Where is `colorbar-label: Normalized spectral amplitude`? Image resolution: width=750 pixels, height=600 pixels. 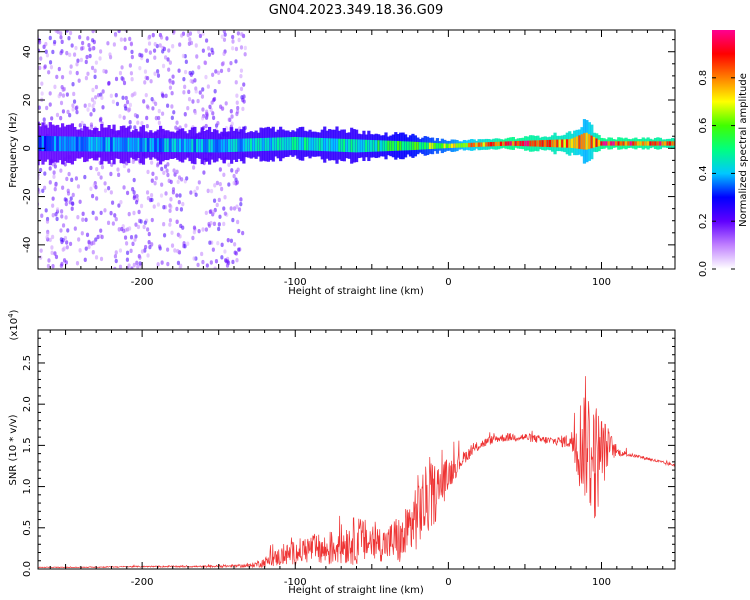
colorbar-label: Normalized spectral amplitude is located at coordinates (743, 150).